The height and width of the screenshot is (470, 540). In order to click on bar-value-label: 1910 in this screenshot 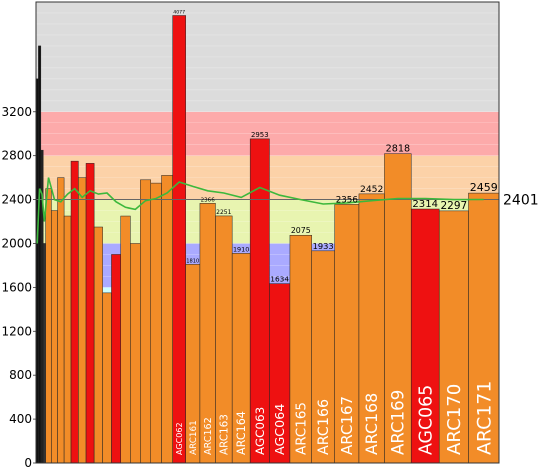, I will do `click(241, 249)`.